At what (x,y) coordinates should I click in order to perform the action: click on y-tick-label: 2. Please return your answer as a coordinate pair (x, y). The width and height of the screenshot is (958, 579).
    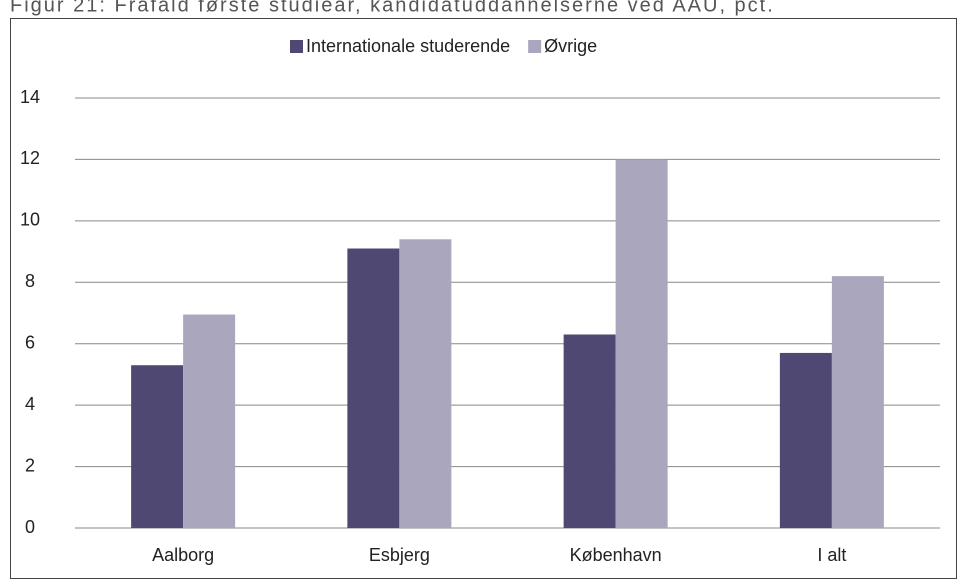
    Looking at the image, I should click on (30, 465).